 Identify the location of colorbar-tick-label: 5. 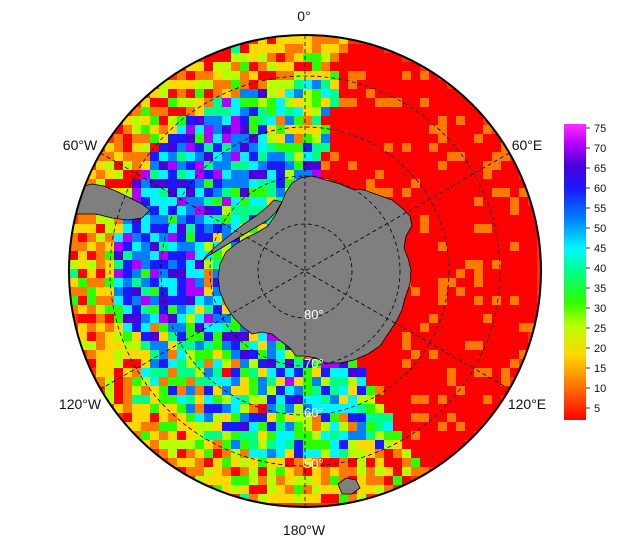
(597, 409).